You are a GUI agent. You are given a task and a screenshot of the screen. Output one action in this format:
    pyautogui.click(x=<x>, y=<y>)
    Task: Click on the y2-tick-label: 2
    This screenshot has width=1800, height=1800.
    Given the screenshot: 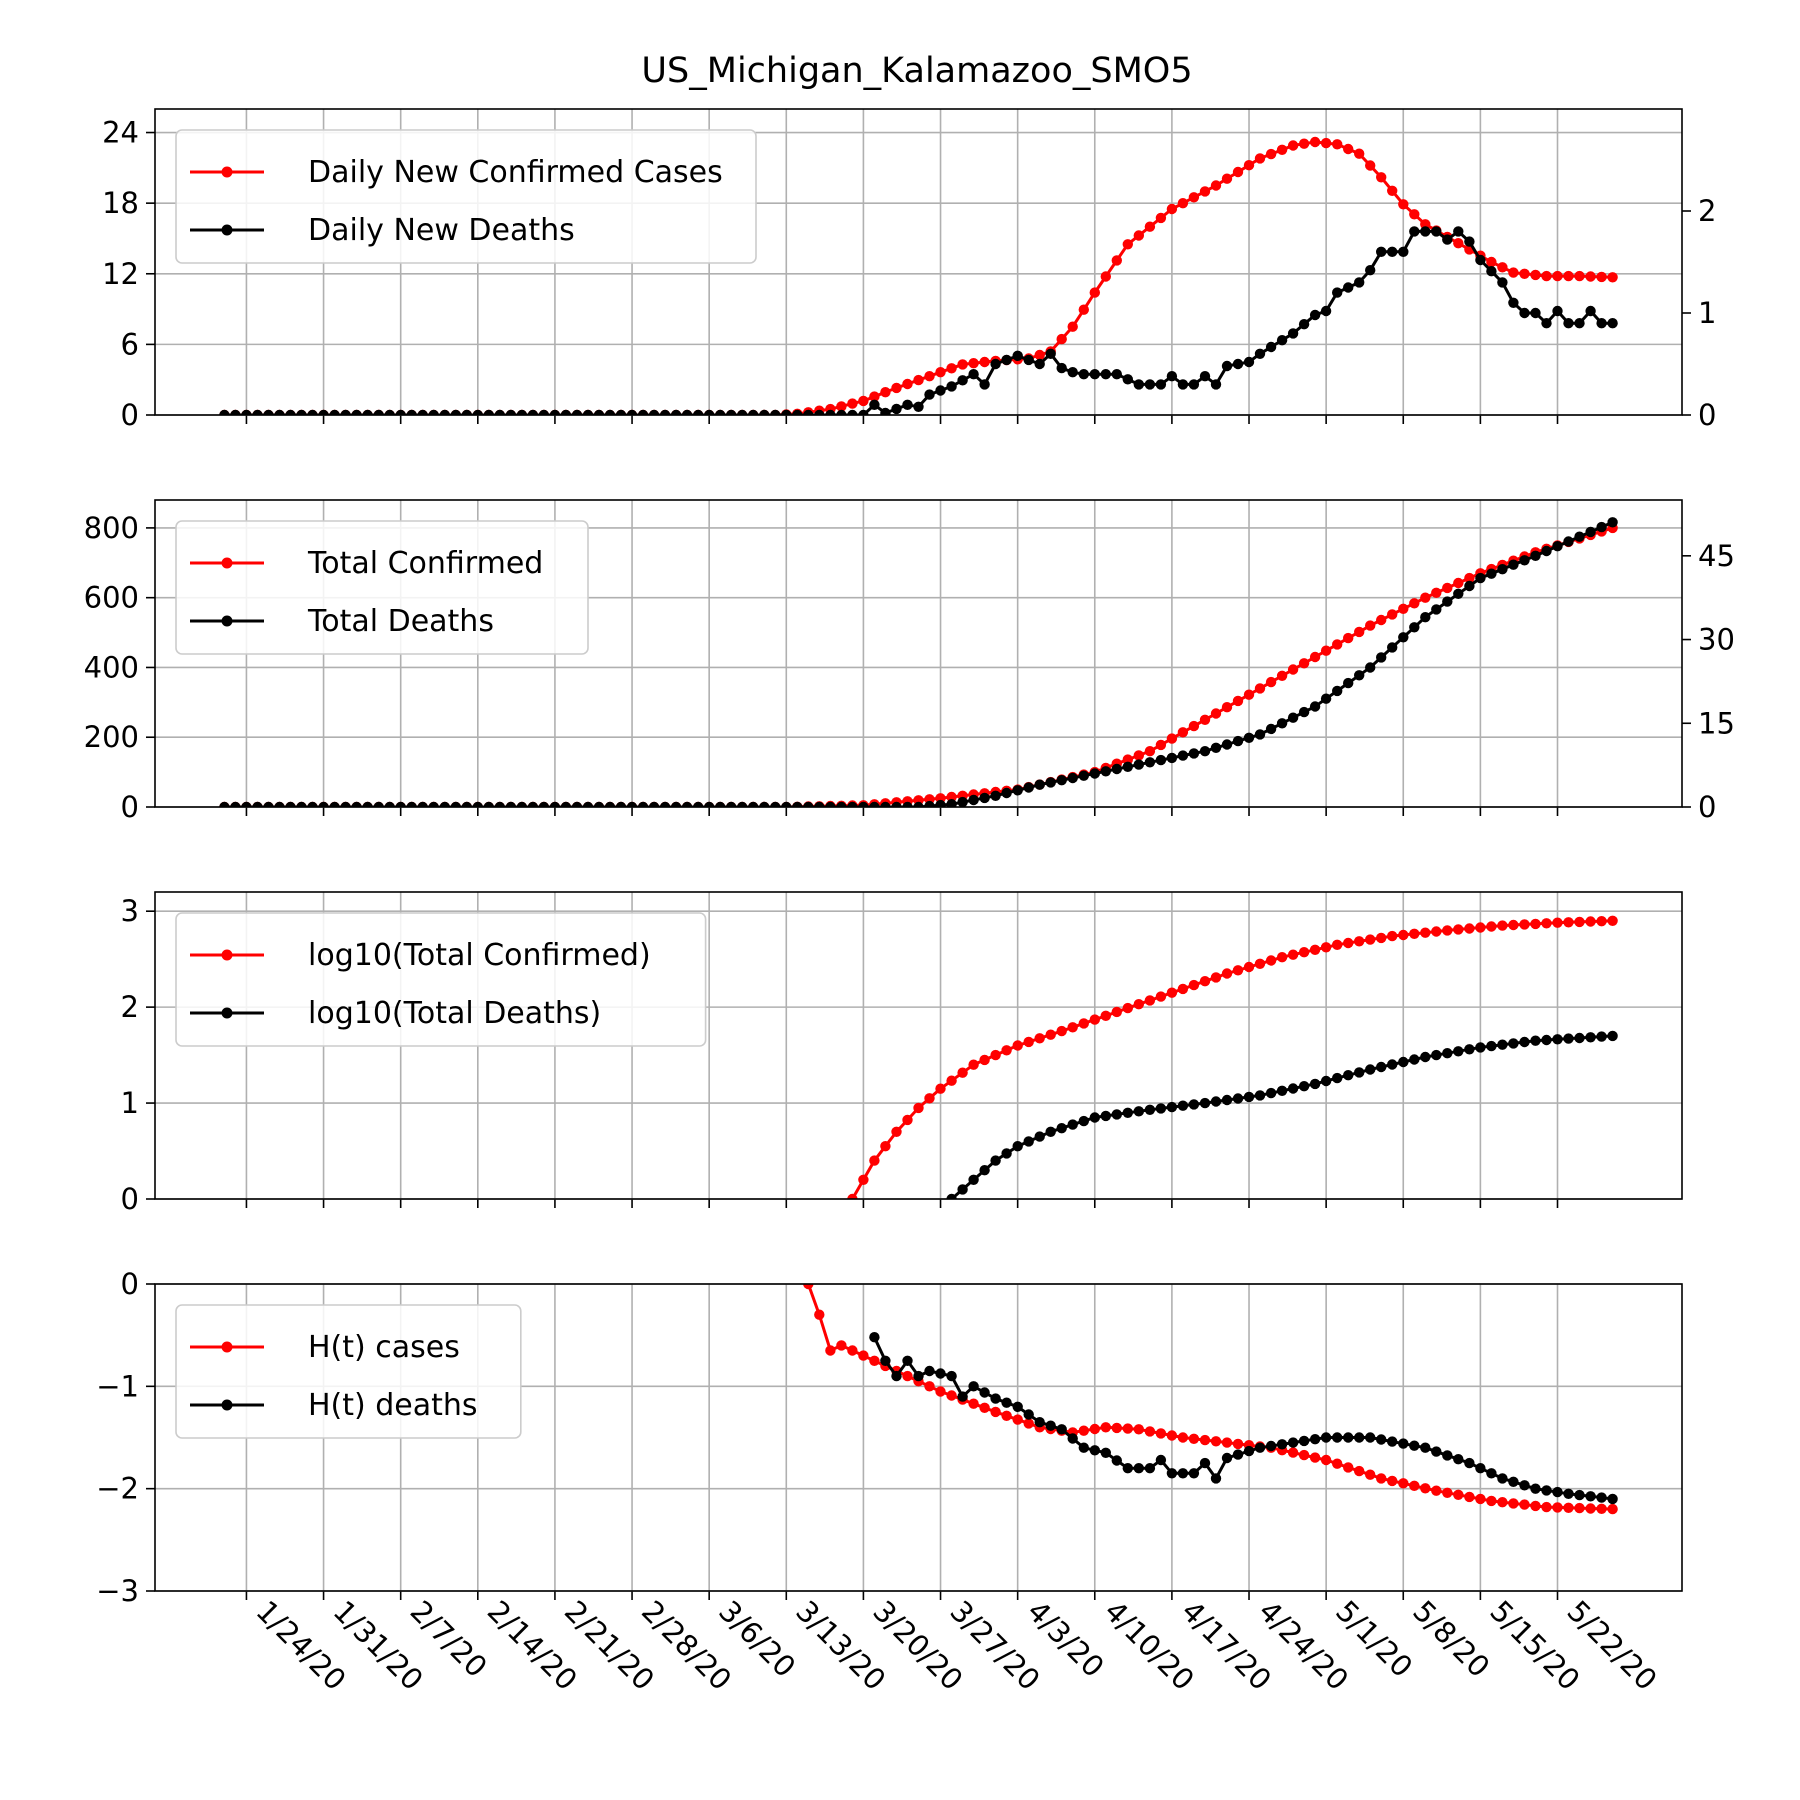 What is the action you would take?
    pyautogui.click(x=1707, y=211)
    